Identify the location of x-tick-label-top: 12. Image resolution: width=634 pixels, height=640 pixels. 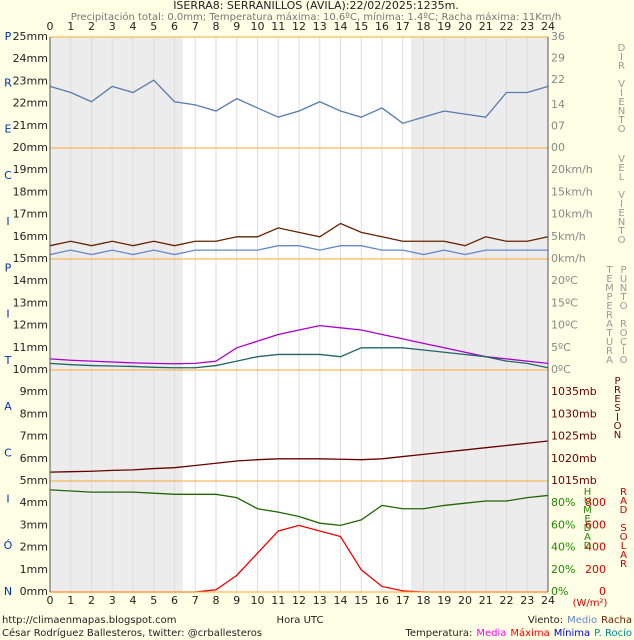
(299, 26).